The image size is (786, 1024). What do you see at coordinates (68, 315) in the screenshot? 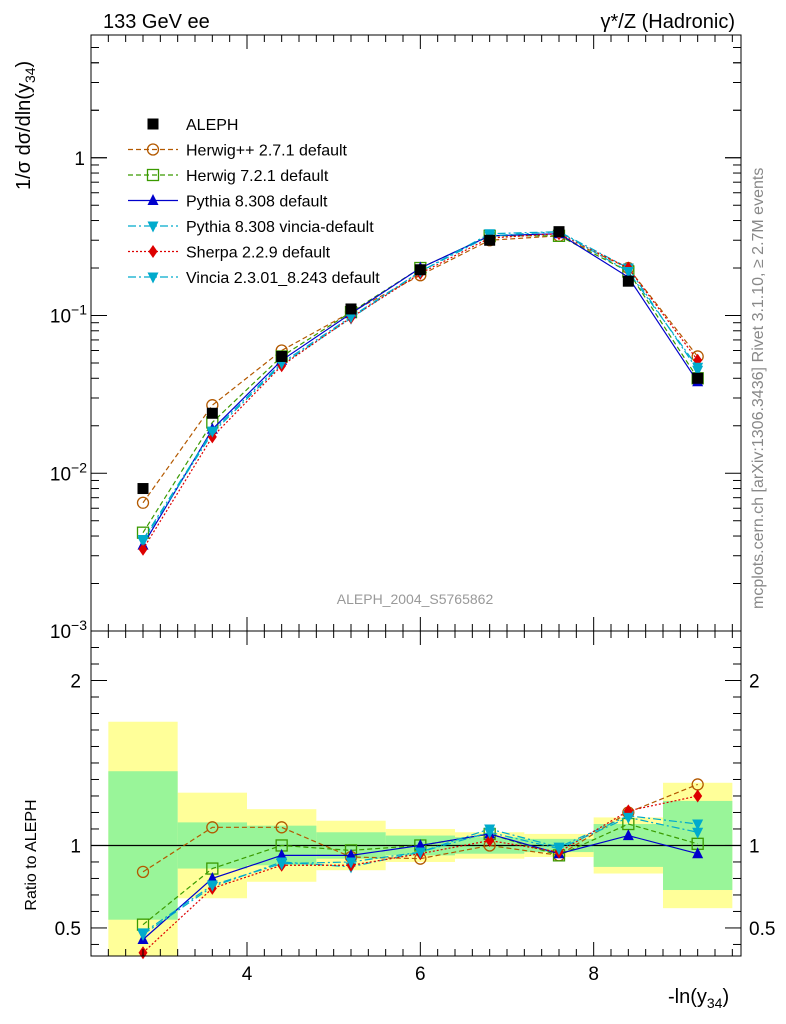
I see `y-tick-label-main: 10⁻¹` at bounding box center [68, 315].